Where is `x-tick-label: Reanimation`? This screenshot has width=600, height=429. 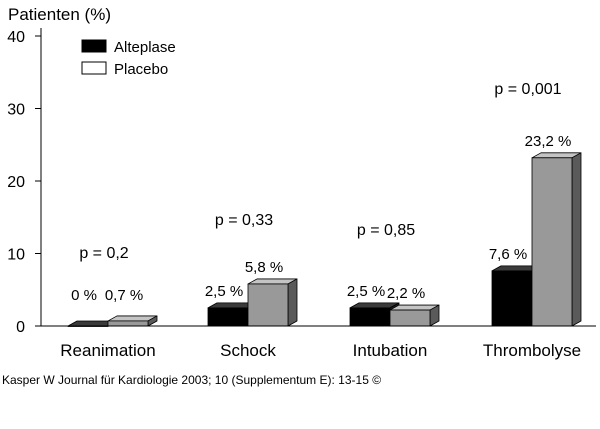
x-tick-label: Reanimation is located at coordinates (107, 350).